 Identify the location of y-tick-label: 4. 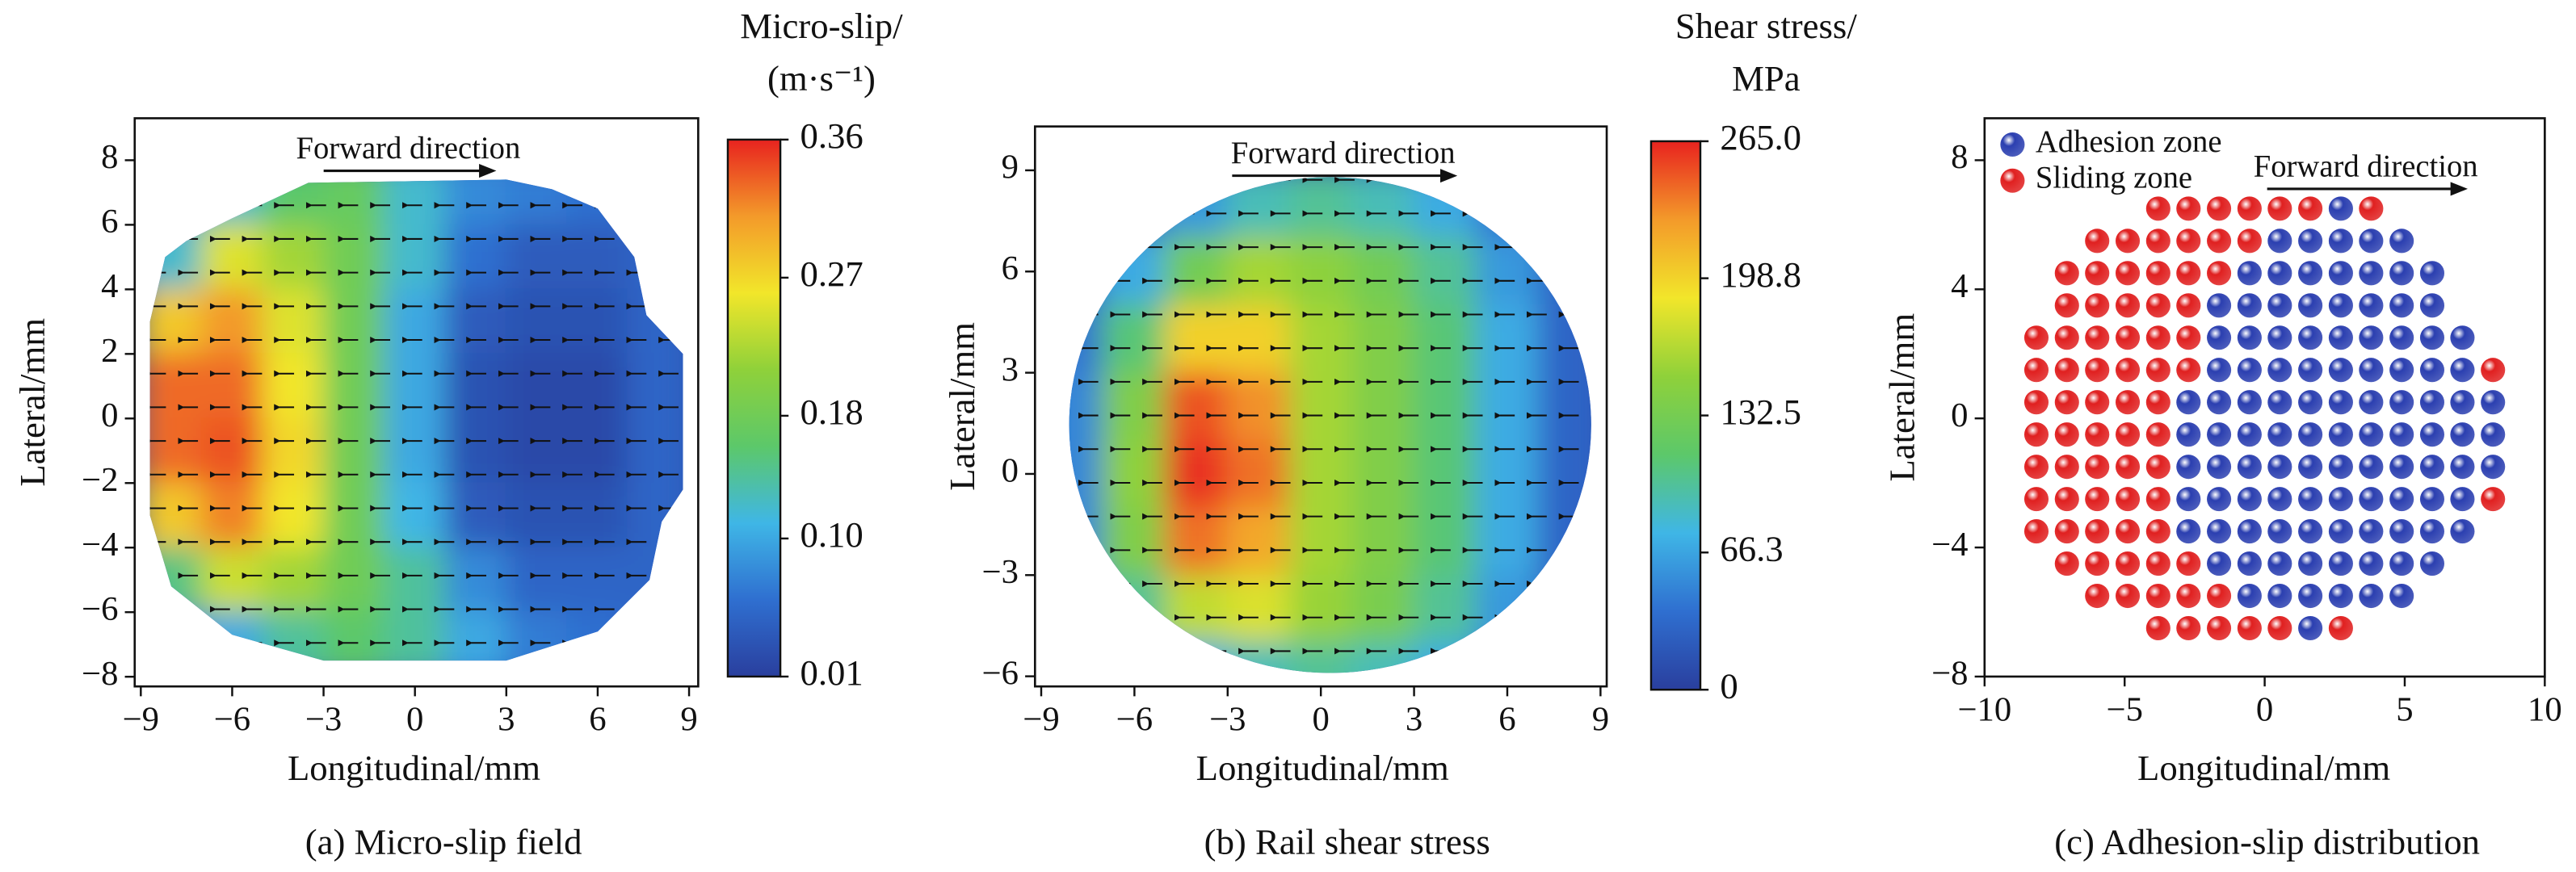
(1960, 286).